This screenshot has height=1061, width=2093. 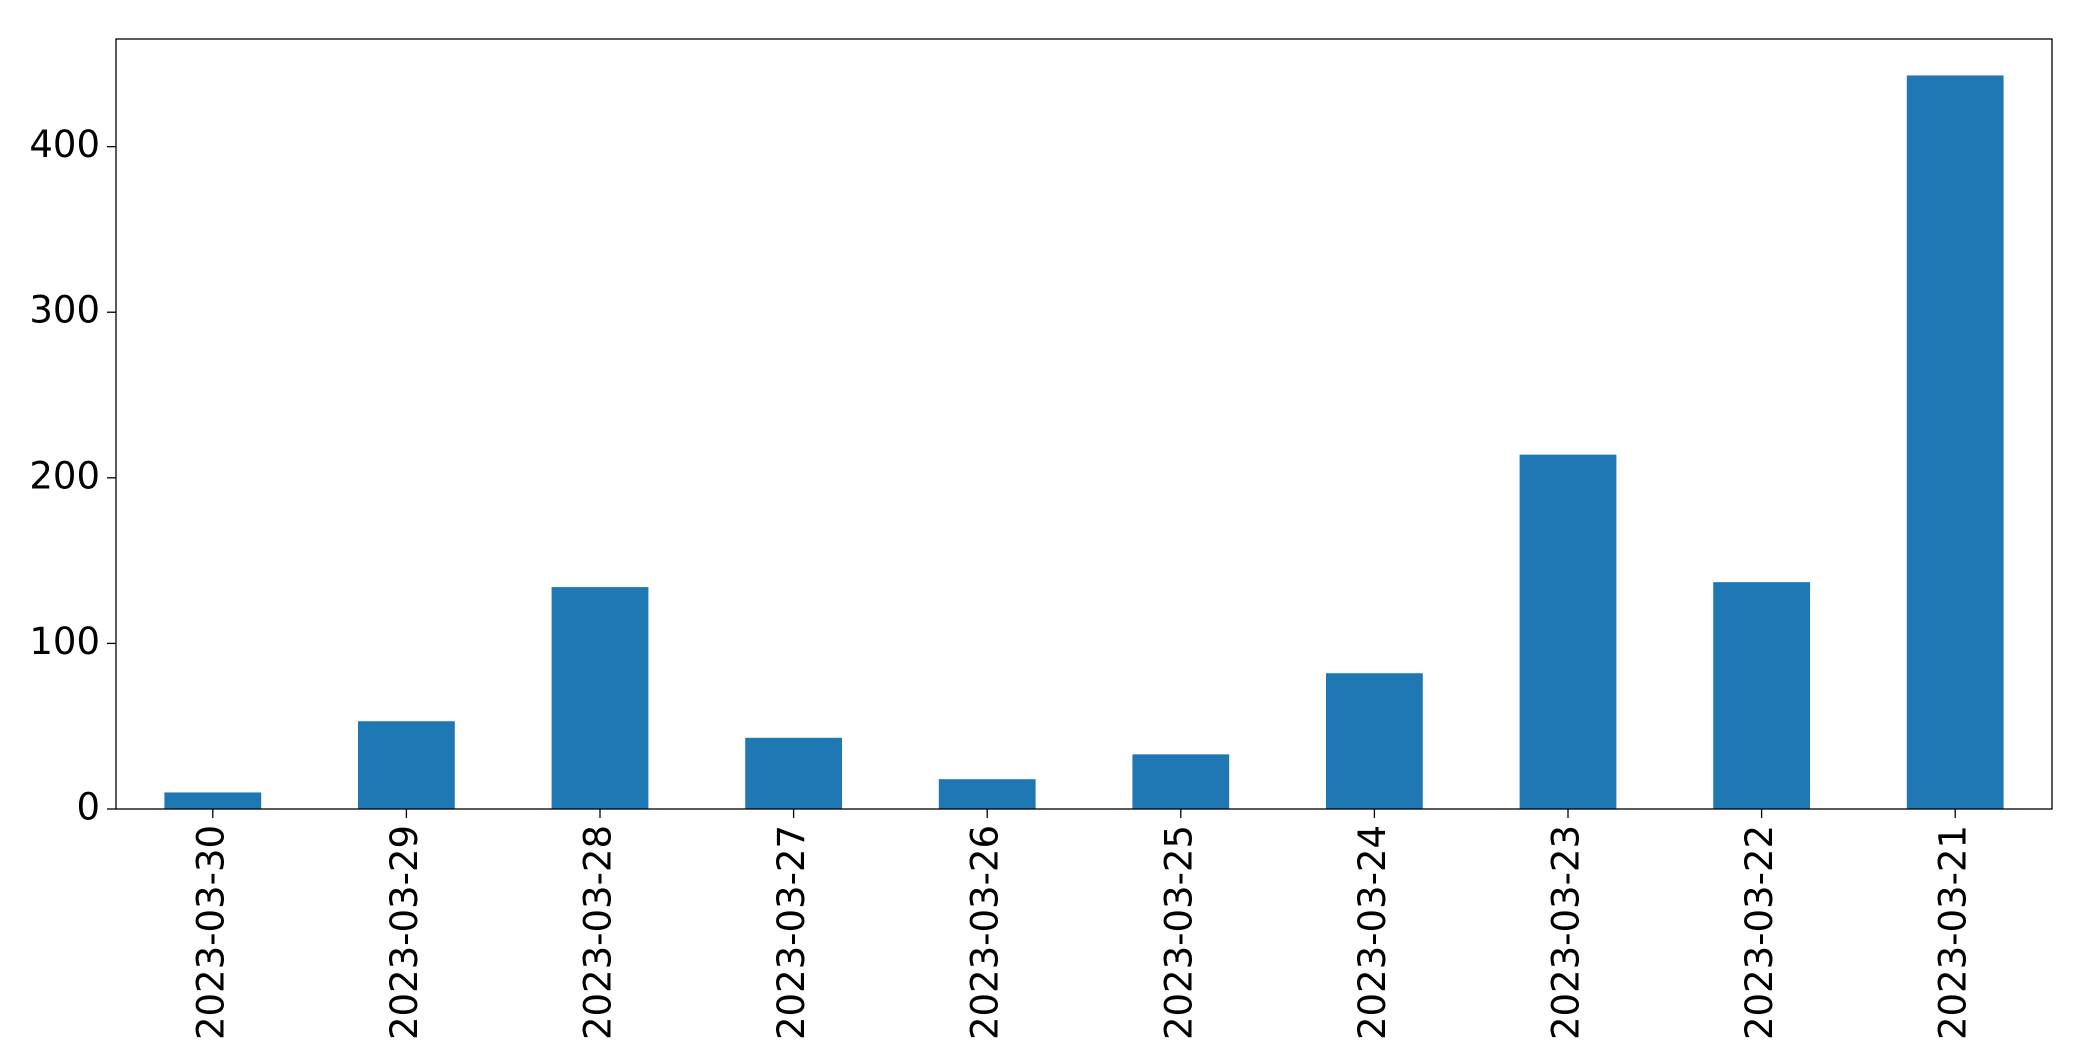 What do you see at coordinates (210, 932) in the screenshot?
I see `x-tick-label: 2023-03-30` at bounding box center [210, 932].